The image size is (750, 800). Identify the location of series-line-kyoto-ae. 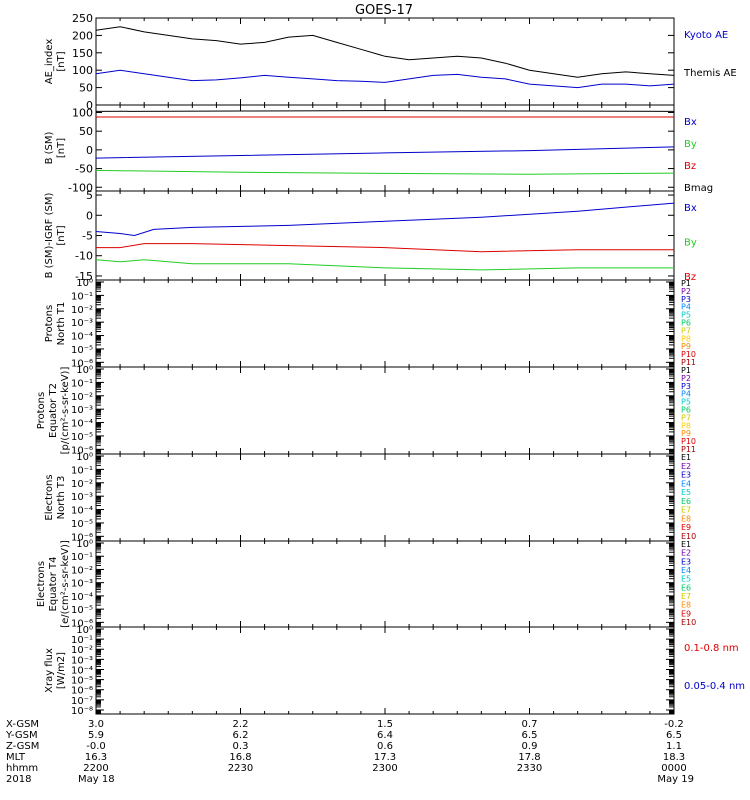
(385, 52).